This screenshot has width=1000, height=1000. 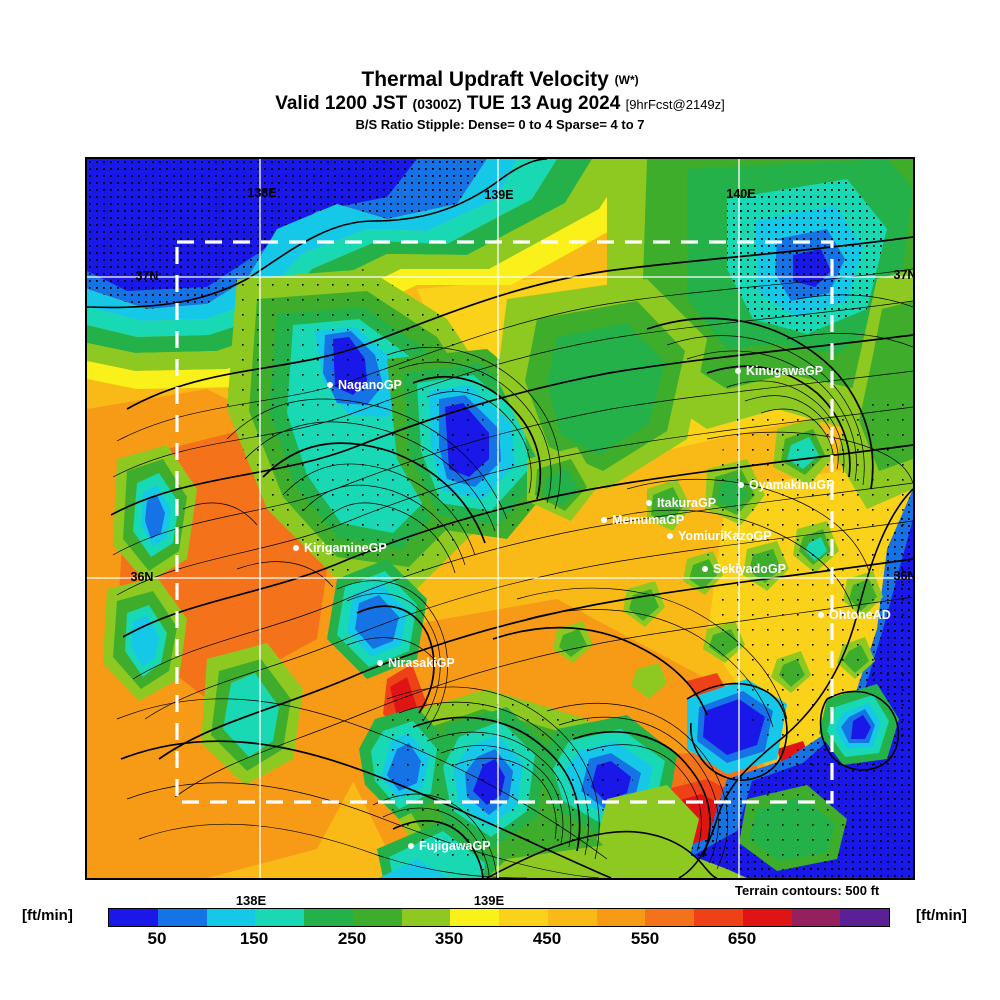 What do you see at coordinates (157, 938) in the screenshot?
I see `colorbar-tick-50: 50` at bounding box center [157, 938].